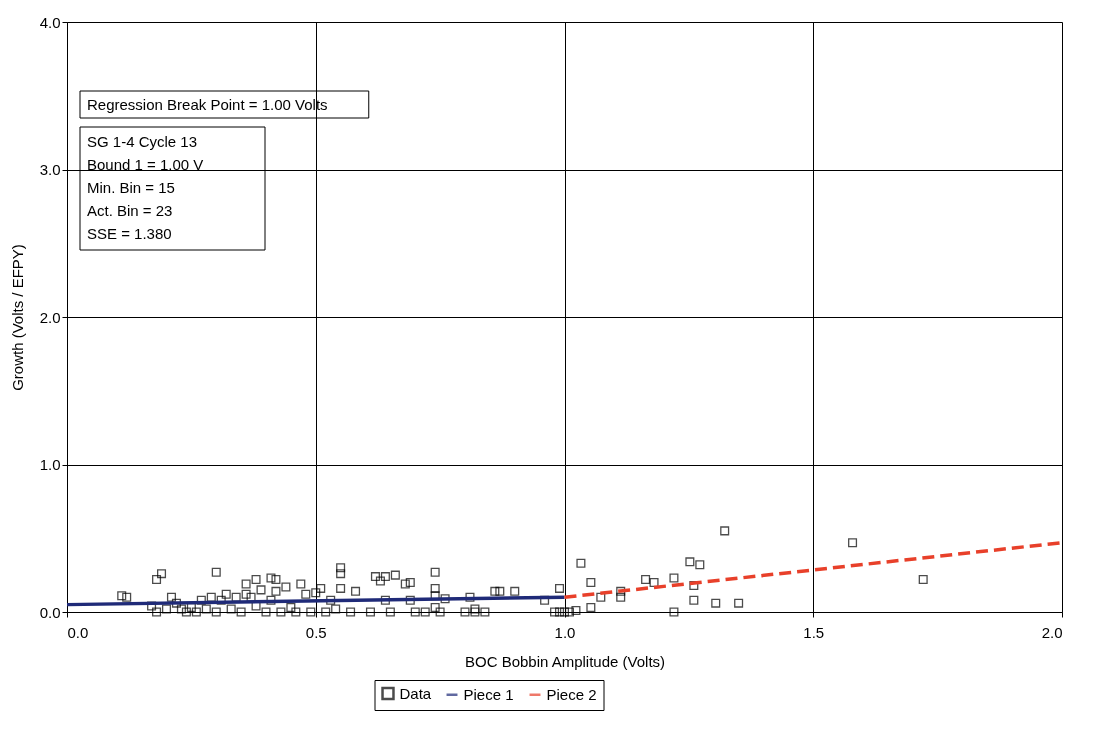 This screenshot has width=1110, height=753. What do you see at coordinates (142, 141) in the screenshot?
I see `annotation: SG 1-4 Cycle 13` at bounding box center [142, 141].